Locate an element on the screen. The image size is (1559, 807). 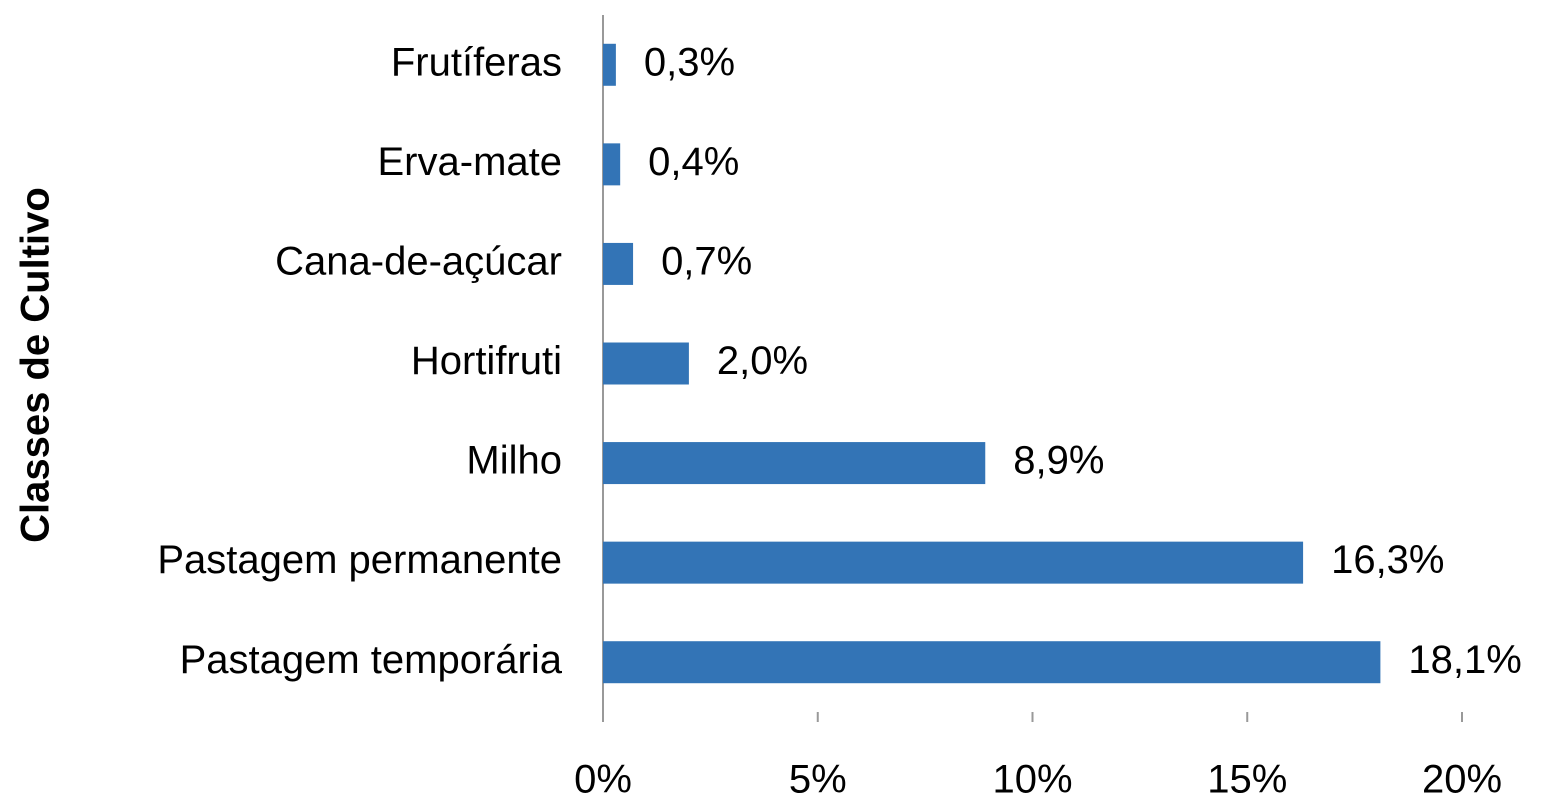
value-label: 0,4% is located at coordinates (693, 162).